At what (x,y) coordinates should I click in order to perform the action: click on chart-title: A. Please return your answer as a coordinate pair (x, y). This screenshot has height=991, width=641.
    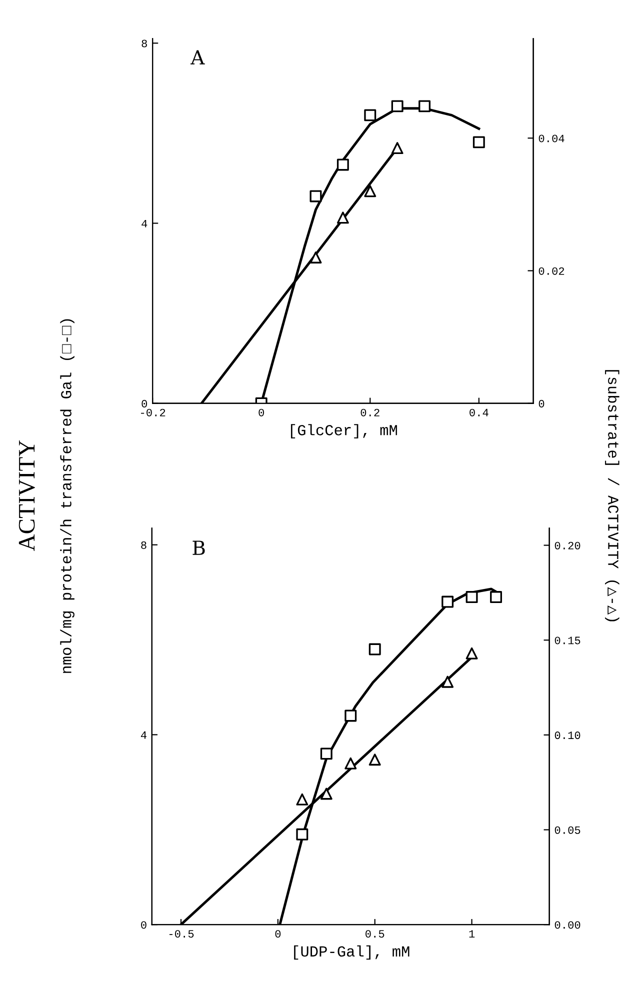
    Looking at the image, I should click on (197, 57).